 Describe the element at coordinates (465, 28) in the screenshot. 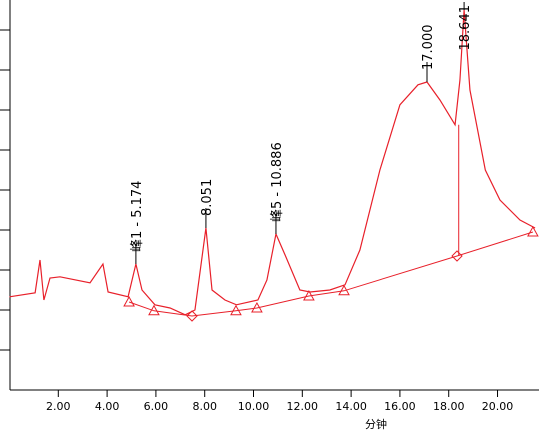

I see `peak-label: 18.641` at that location.